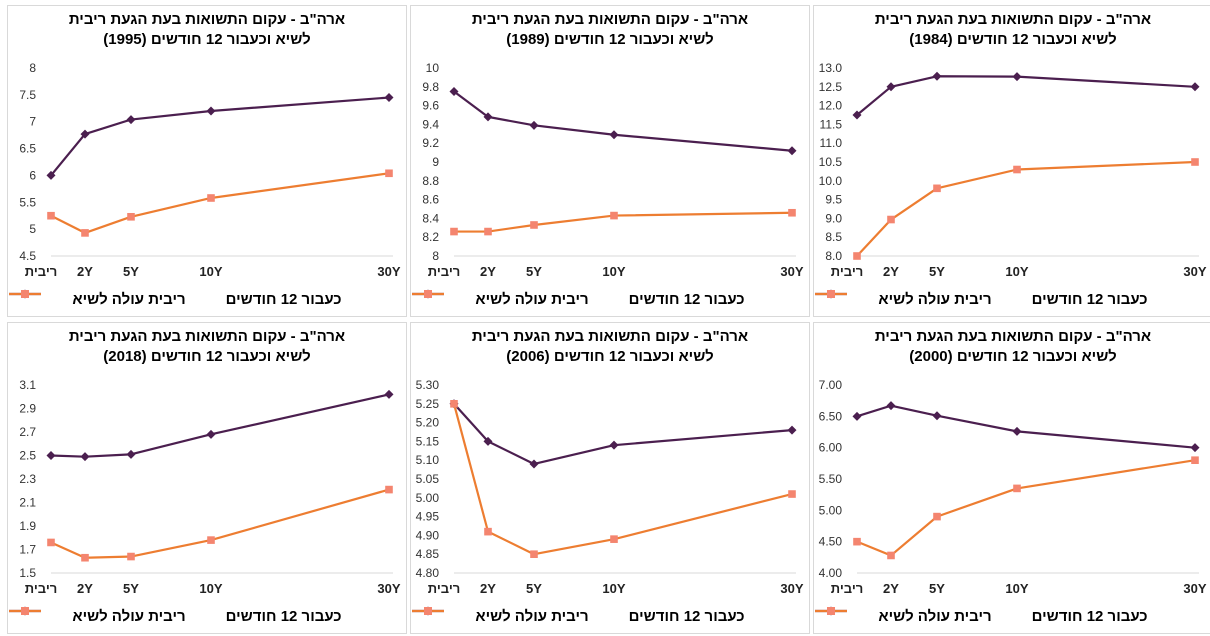 This screenshot has width=1210, height=636. I want to click on chart-plot: 4.5 5 5.5 6 6.5 7 7.5 8 ריבית 2Y 5Y 10Y 30Y, so click(210, 170).